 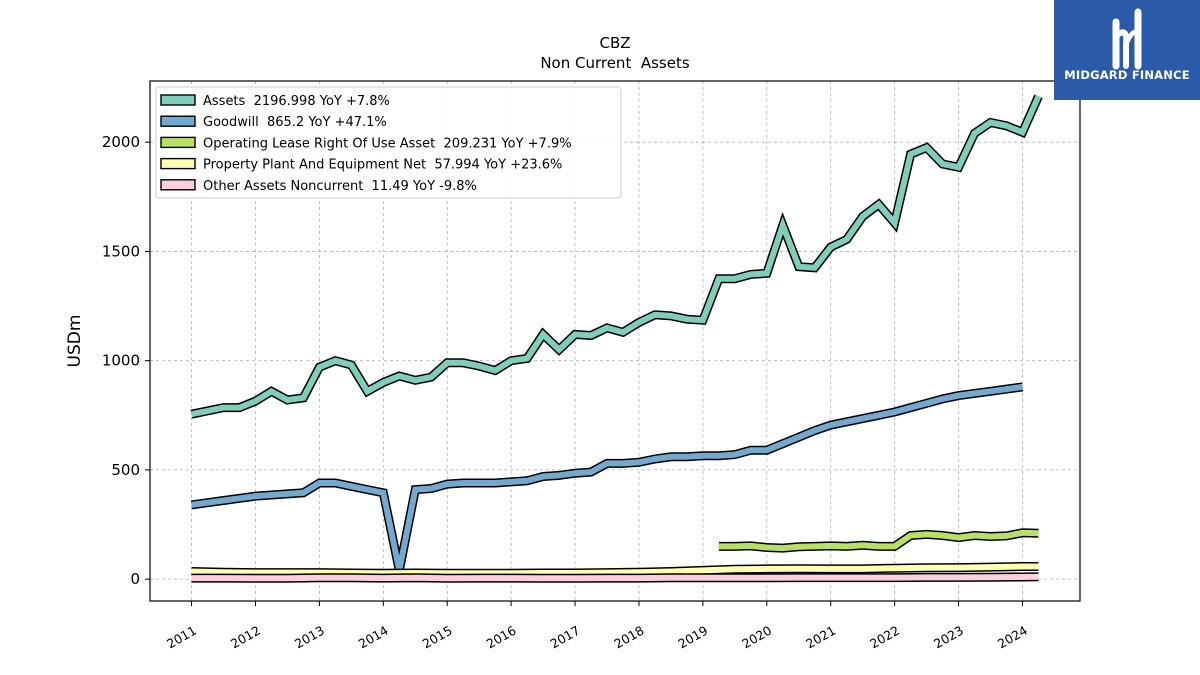 What do you see at coordinates (565, 637) in the screenshot?
I see `x-tick-label: 2017` at bounding box center [565, 637].